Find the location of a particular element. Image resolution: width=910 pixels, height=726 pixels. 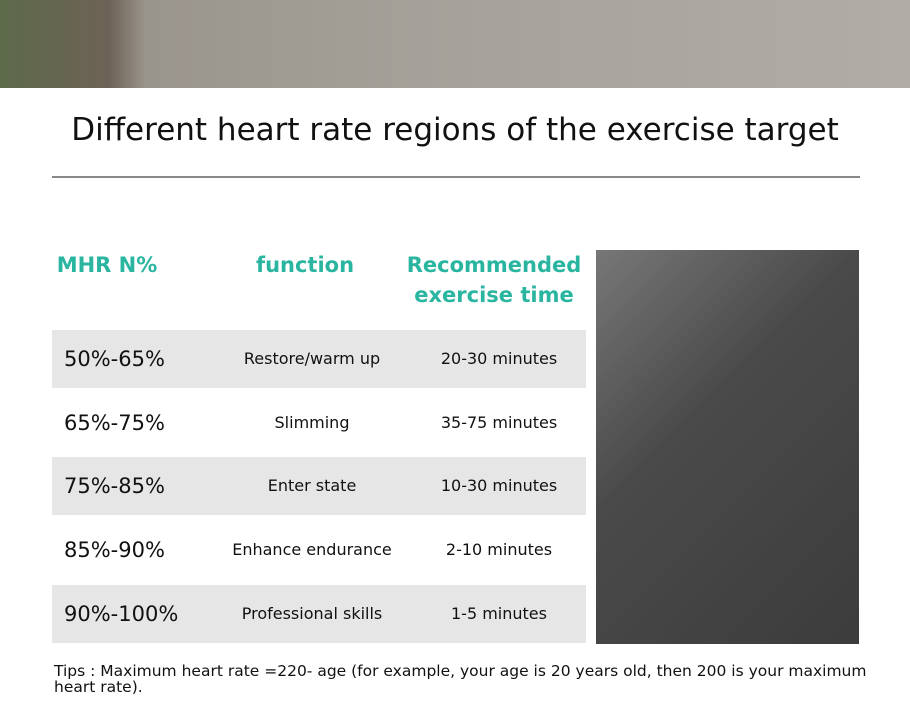

table-cell: 50%-65% is located at coordinates (114, 359).